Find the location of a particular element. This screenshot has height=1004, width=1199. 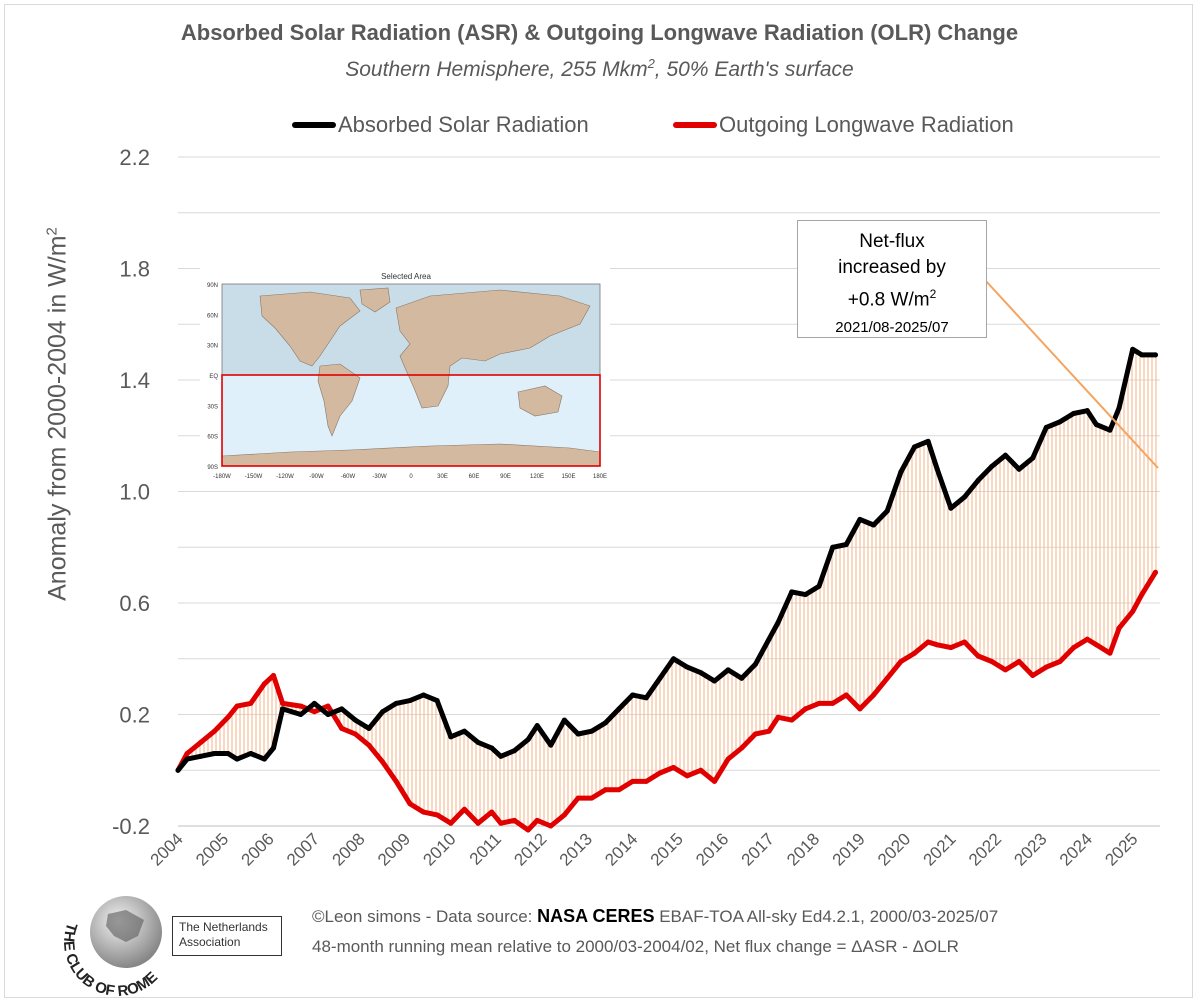

x-tick-label: 2010 is located at coordinates (439, 849).